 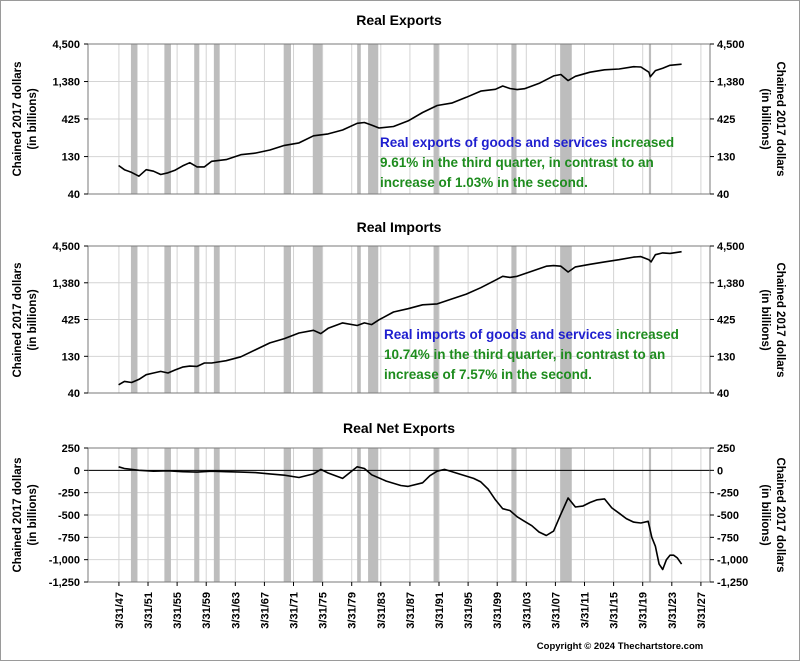 What do you see at coordinates (399, 428) in the screenshot?
I see `chart-title: Real Net Exports` at bounding box center [399, 428].